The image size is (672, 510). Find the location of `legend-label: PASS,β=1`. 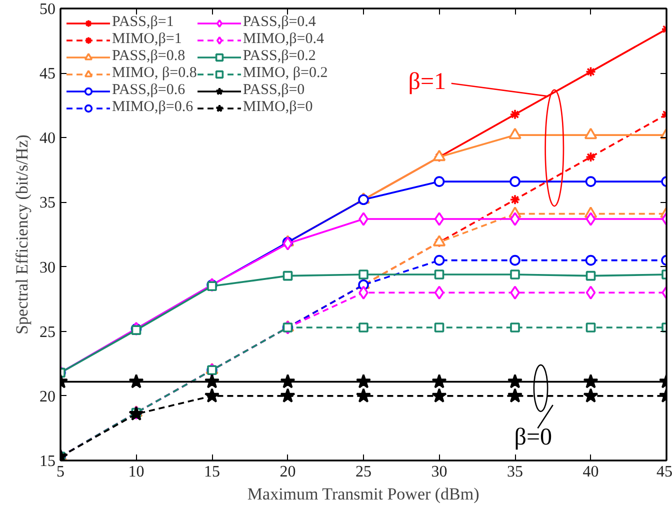

legend-label: PASS,β=1 is located at coordinates (143, 22).